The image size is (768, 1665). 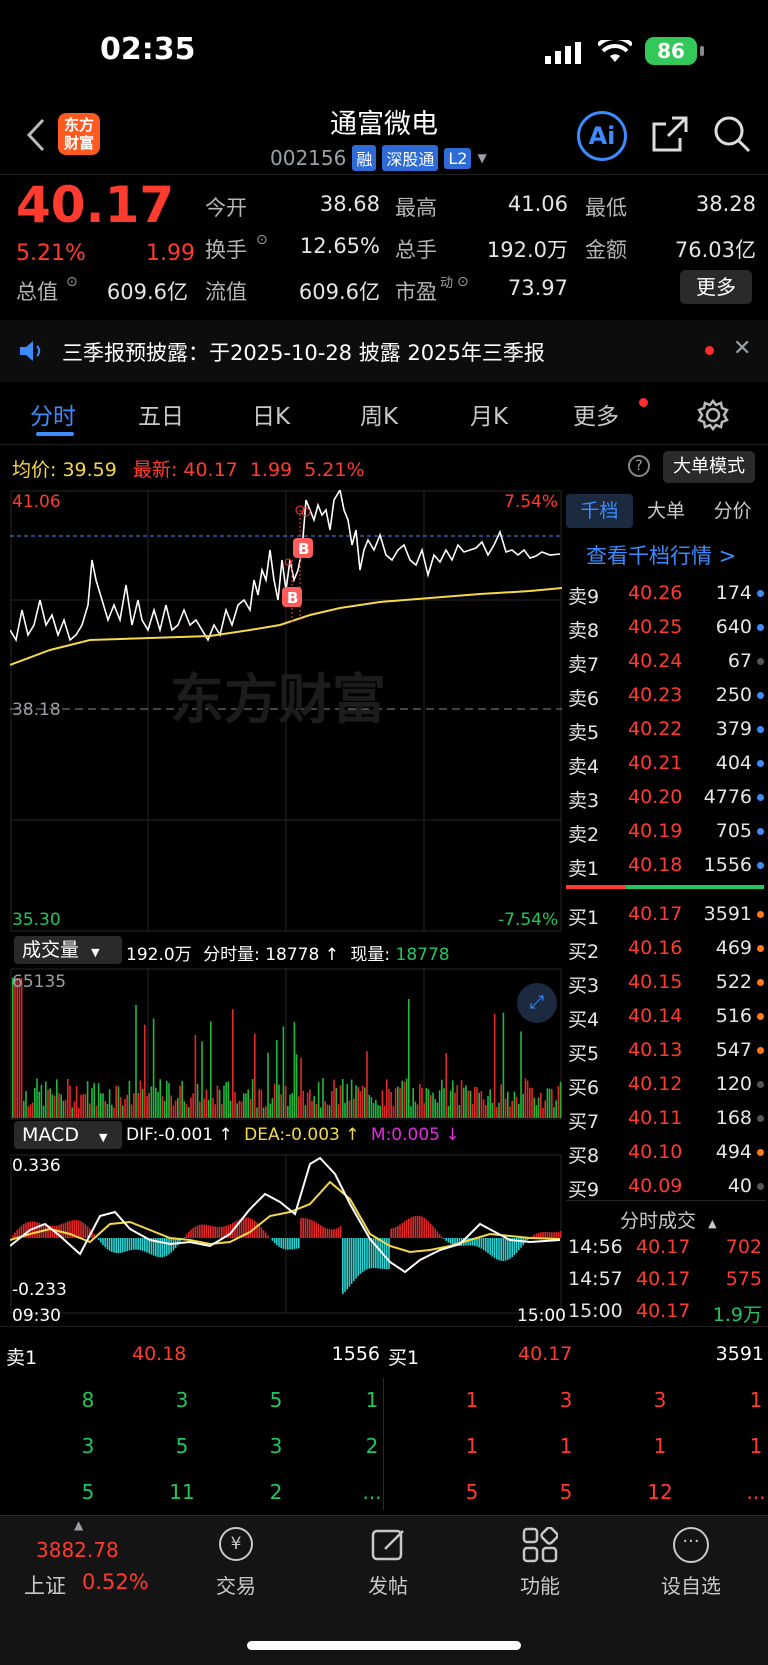 What do you see at coordinates (666, 593) in the screenshot?
I see `sell-level-row: 卖9 40.26 174` at bounding box center [666, 593].